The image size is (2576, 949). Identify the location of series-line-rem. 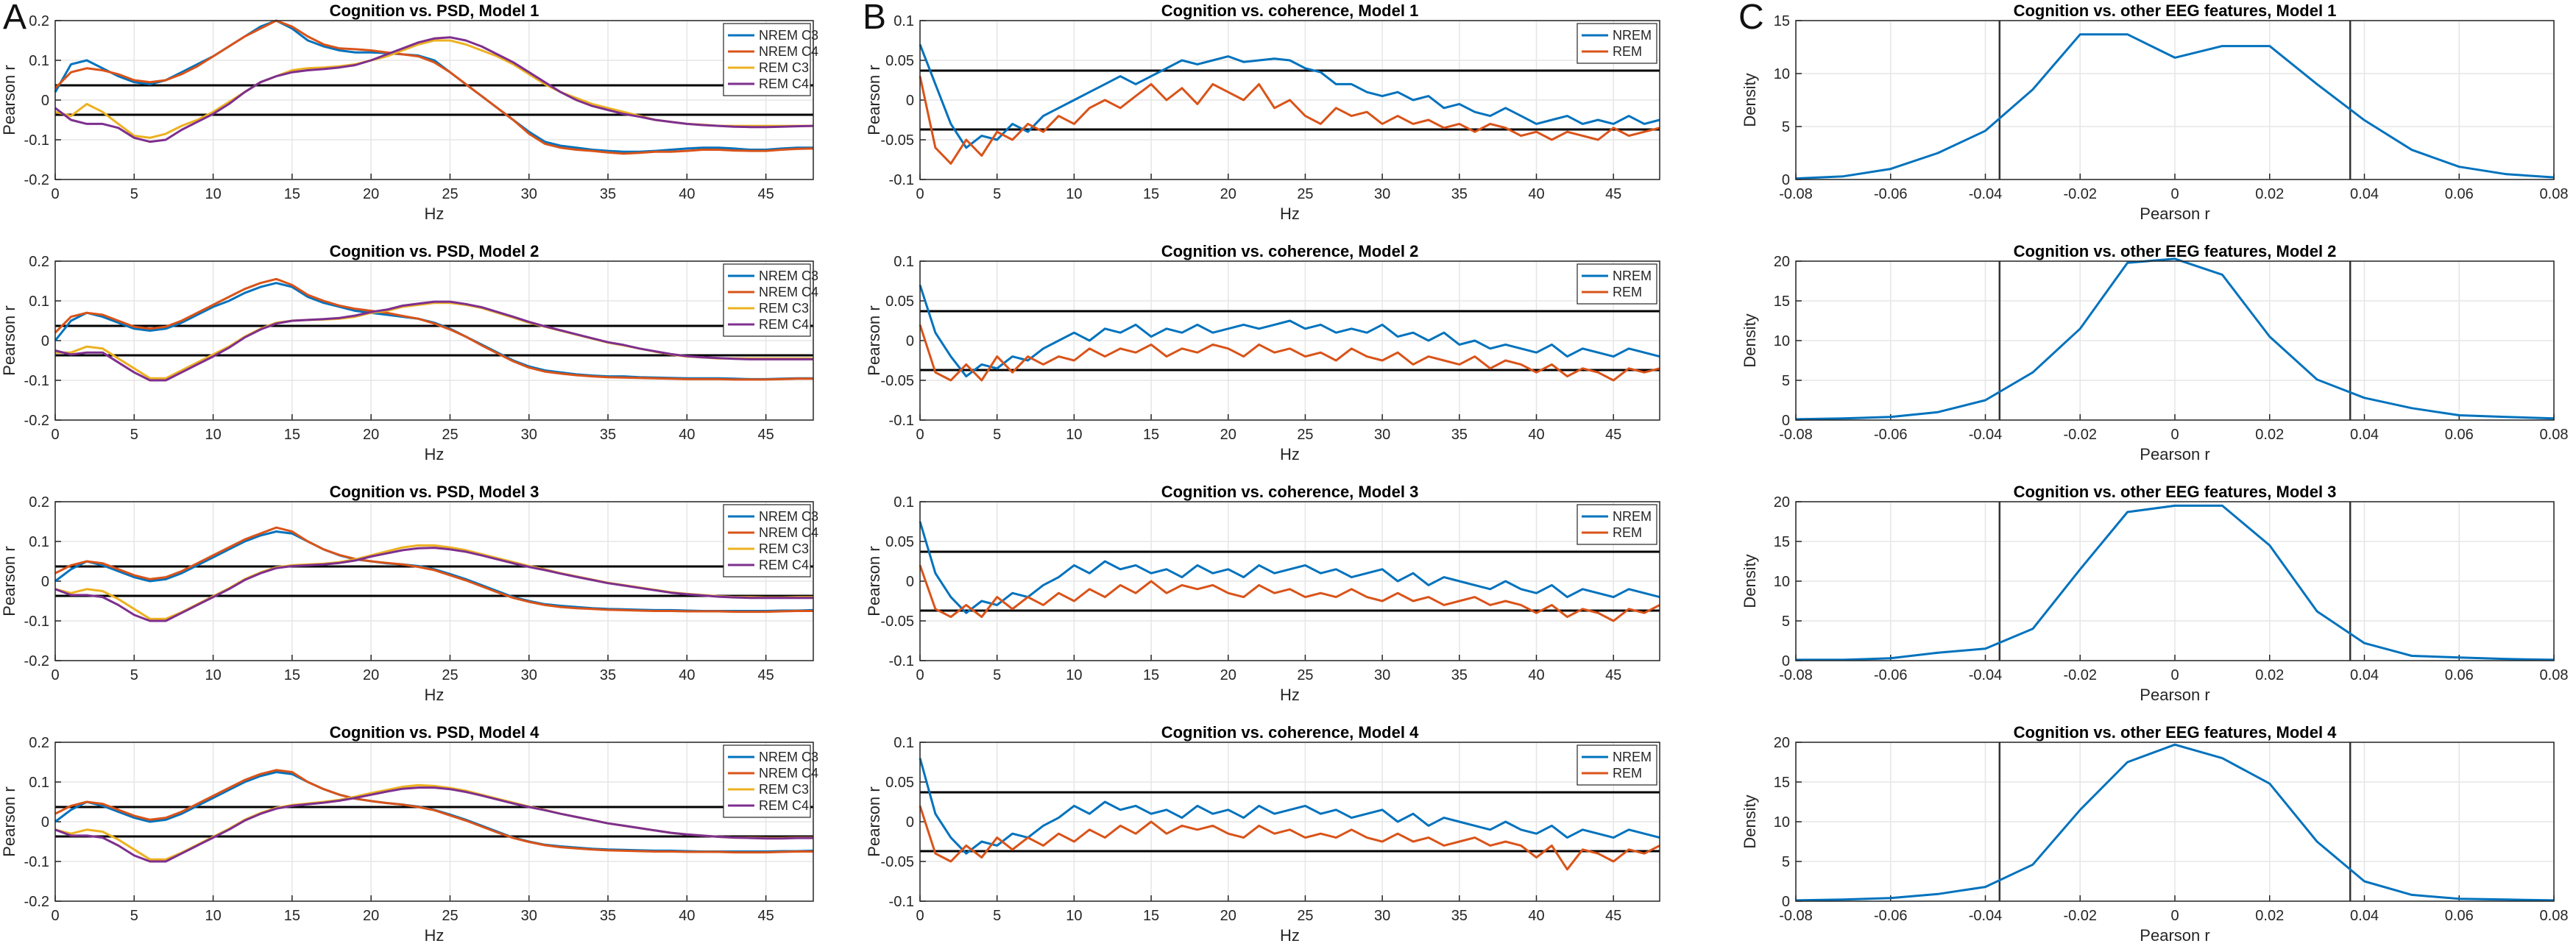
(1289, 593).